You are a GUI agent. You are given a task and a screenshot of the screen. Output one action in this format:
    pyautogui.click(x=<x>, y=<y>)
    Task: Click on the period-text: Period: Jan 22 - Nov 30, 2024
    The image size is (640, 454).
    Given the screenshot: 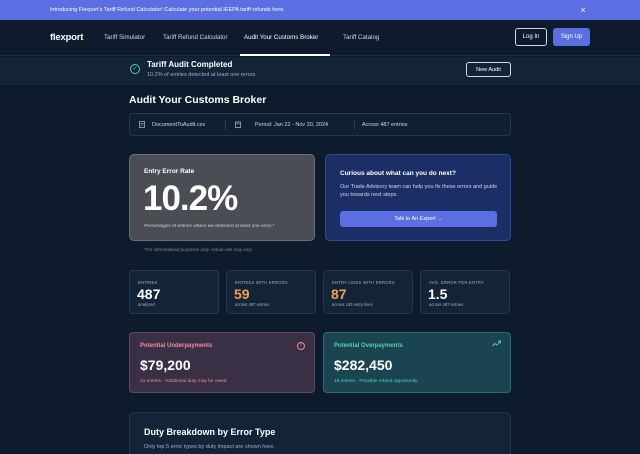 What is the action you would take?
    pyautogui.click(x=292, y=125)
    